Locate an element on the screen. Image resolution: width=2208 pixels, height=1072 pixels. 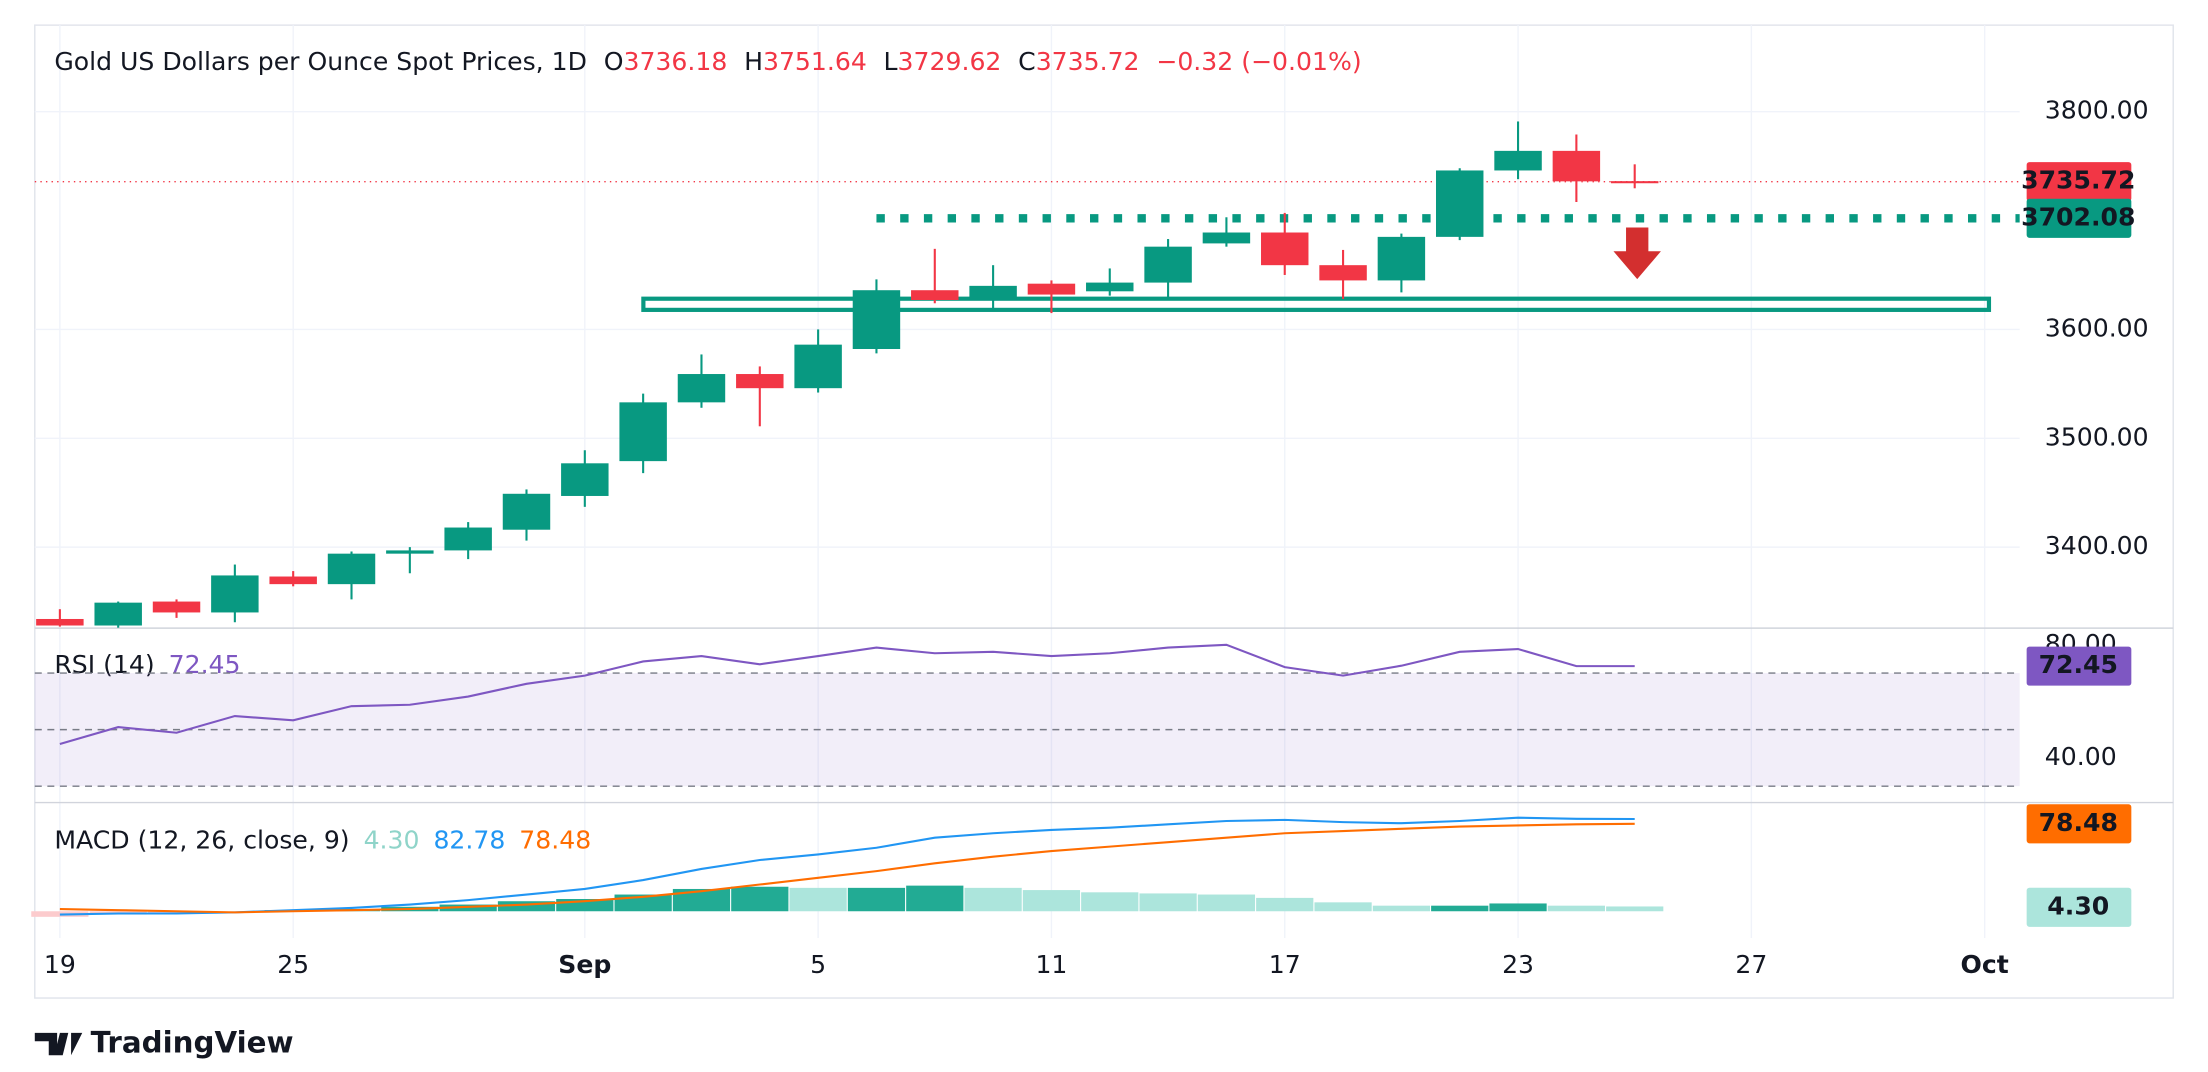
ohlc-letter: H is located at coordinates (753, 61).